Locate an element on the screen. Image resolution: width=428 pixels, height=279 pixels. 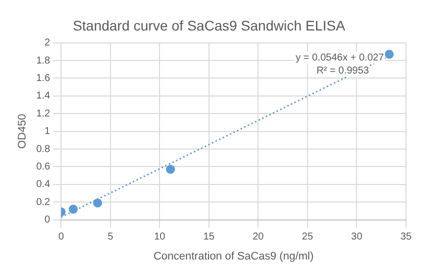
x-tick-label: 10 is located at coordinates (160, 237).